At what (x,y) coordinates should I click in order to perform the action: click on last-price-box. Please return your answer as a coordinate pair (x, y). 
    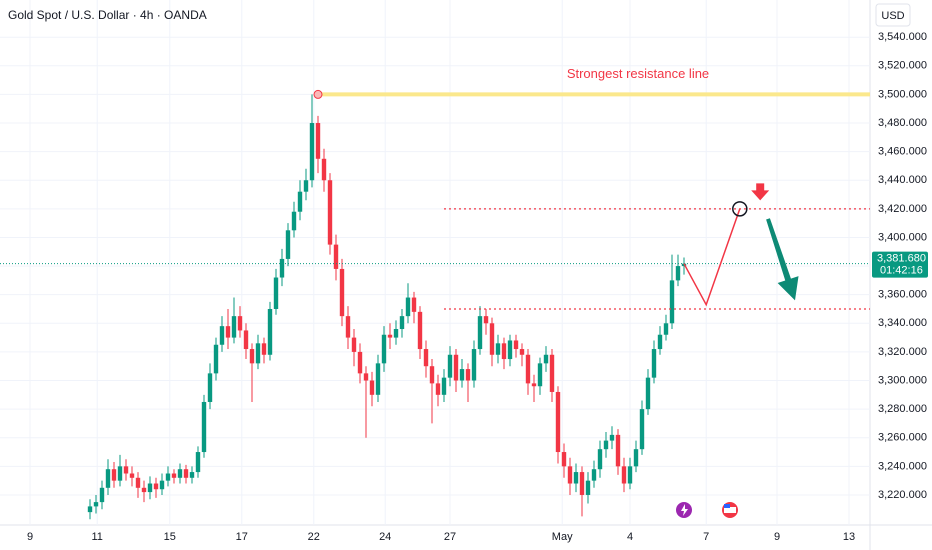
    Looking at the image, I should click on (900, 264).